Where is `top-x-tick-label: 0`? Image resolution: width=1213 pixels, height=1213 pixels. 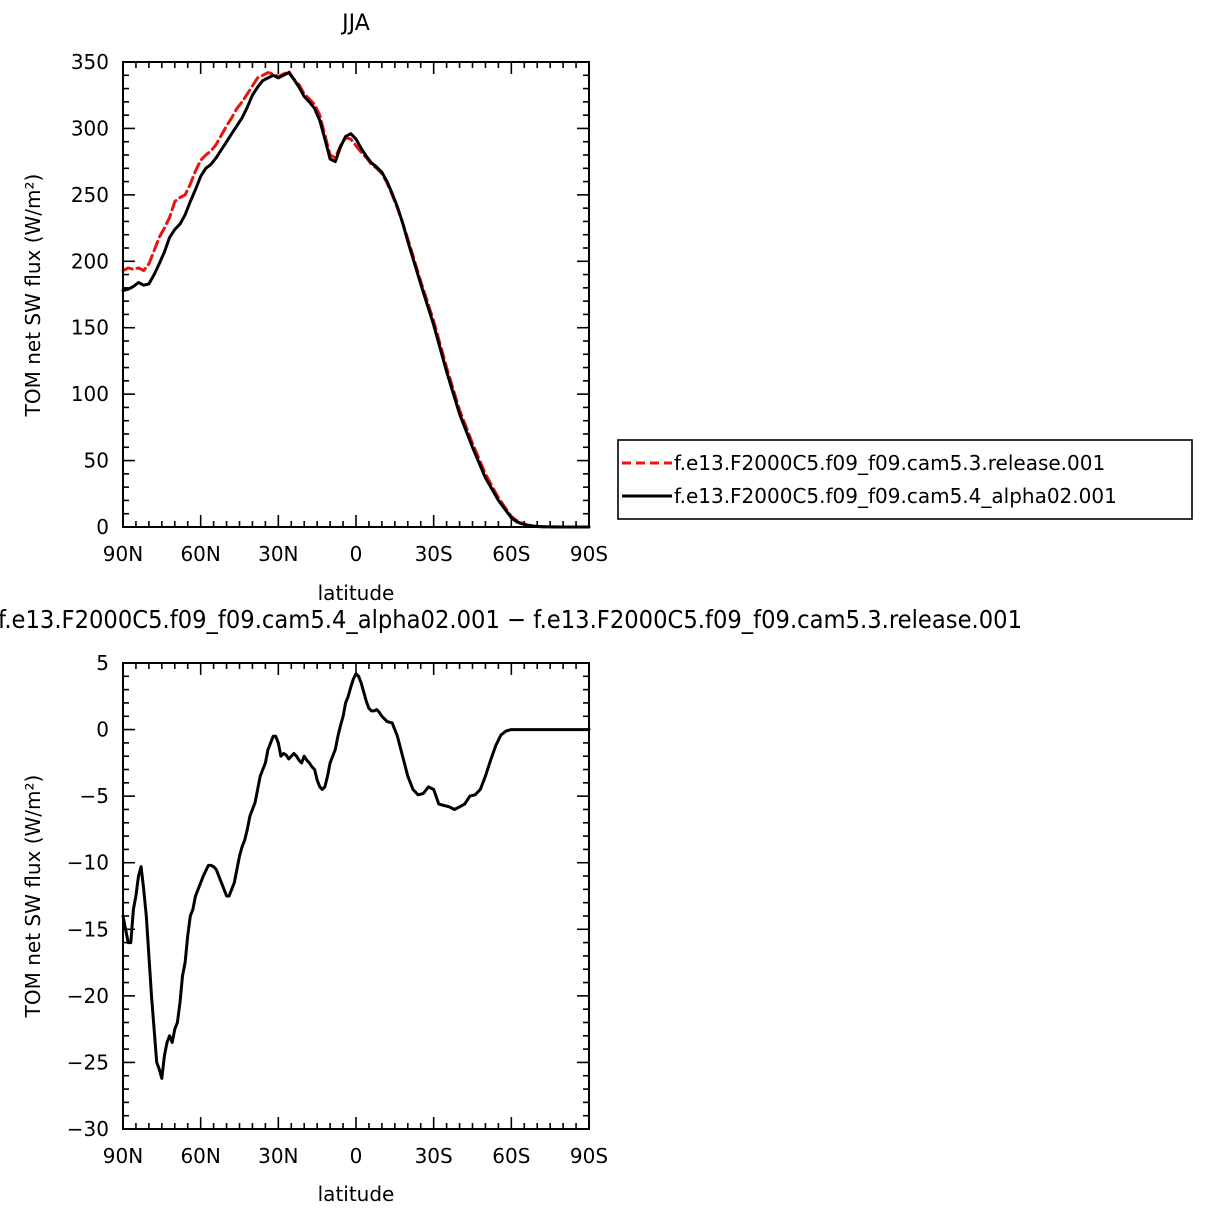
top-x-tick-label: 0 is located at coordinates (356, 554).